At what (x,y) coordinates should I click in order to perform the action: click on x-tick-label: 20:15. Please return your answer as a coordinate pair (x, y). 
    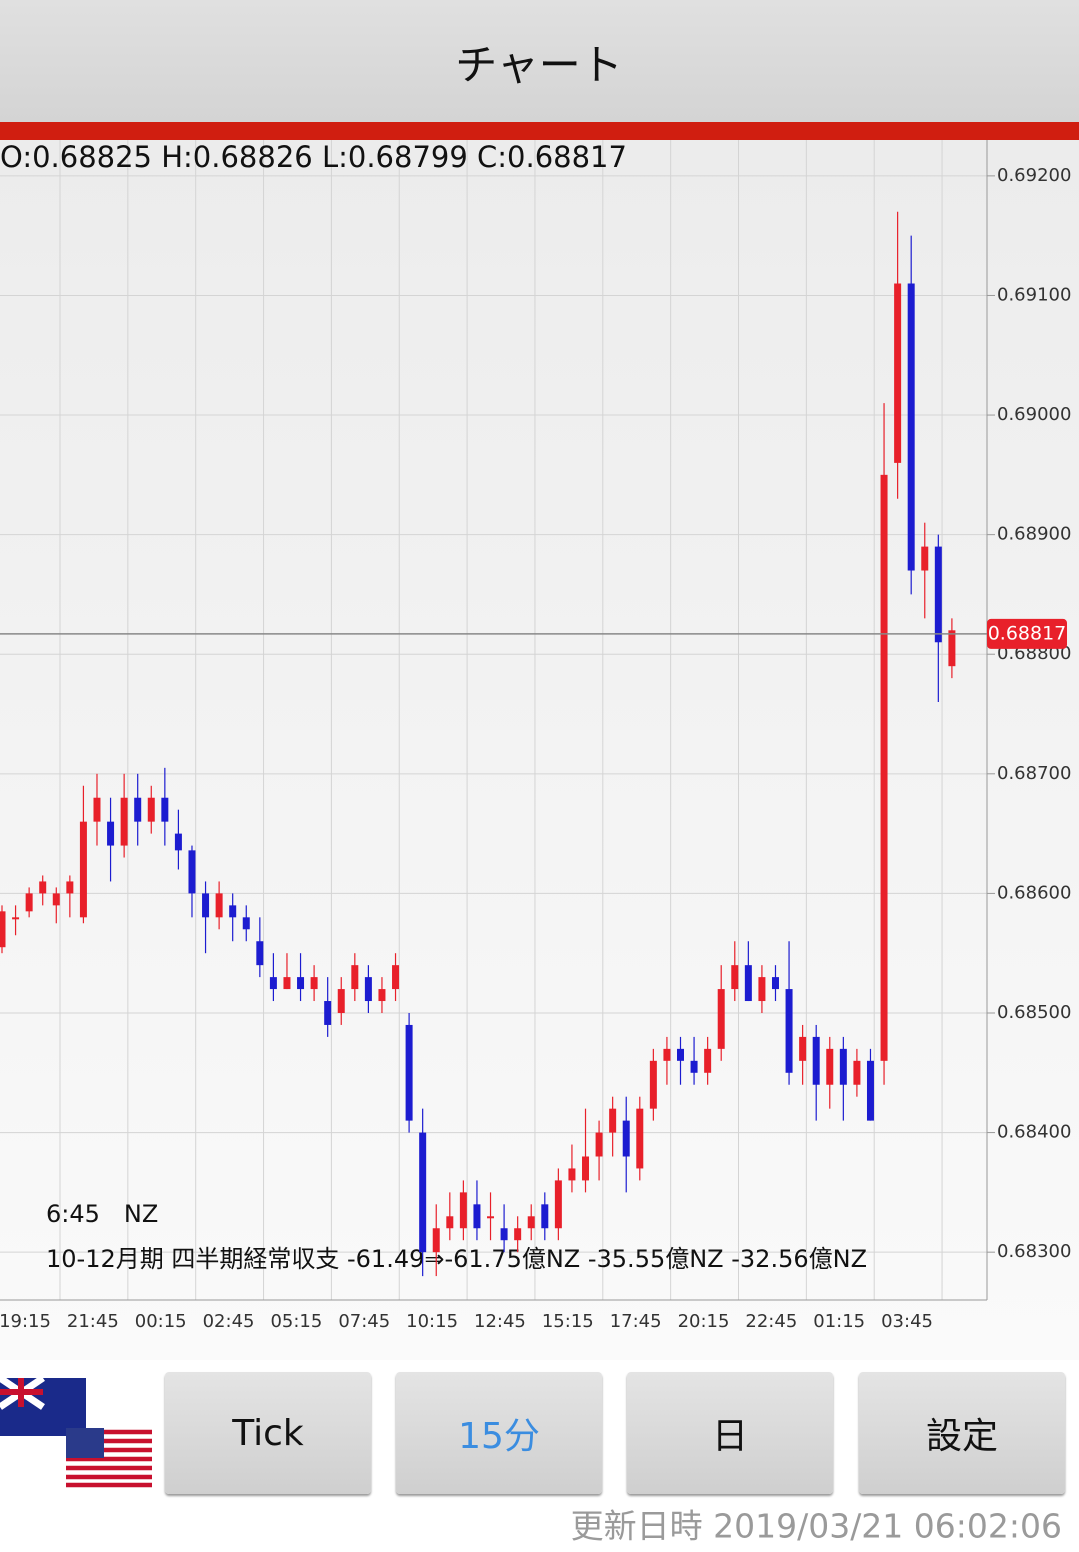
    Looking at the image, I should click on (704, 1321).